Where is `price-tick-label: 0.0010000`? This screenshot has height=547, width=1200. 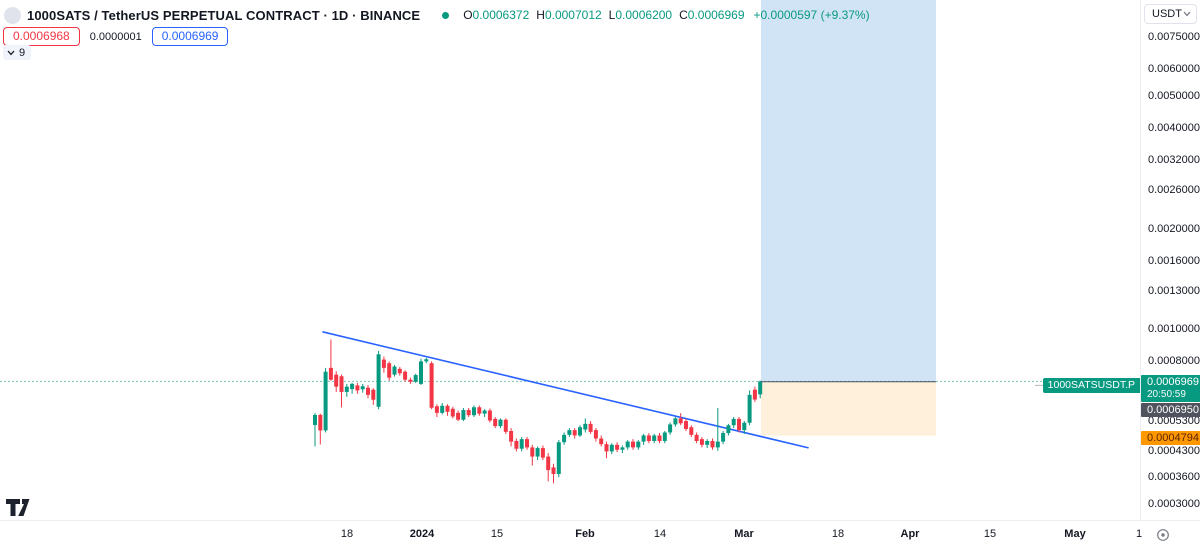
price-tick-label: 0.0010000 is located at coordinates (1174, 329).